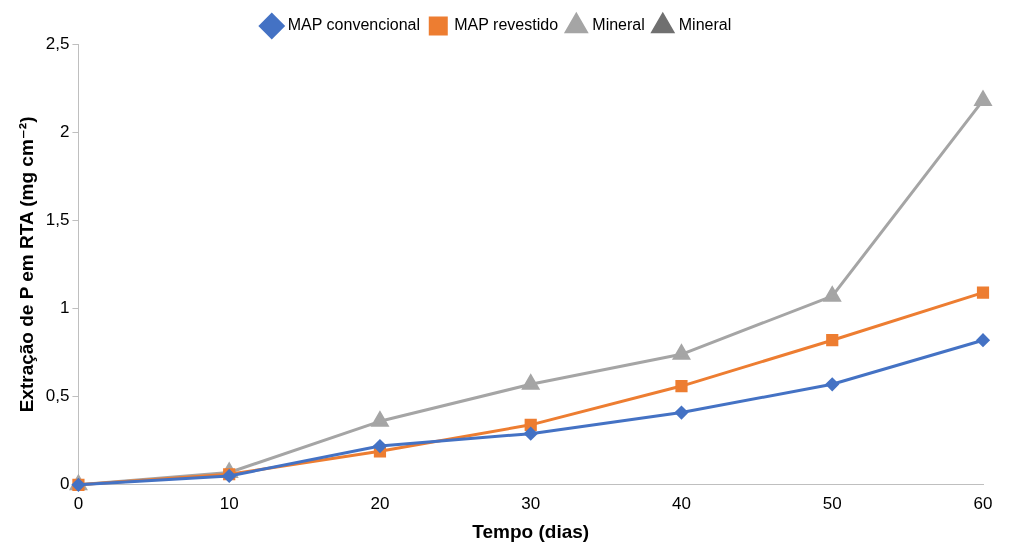 This screenshot has height=558, width=1013. Describe the element at coordinates (57, 396) in the screenshot. I see `y-tick-label: 0,5` at that location.